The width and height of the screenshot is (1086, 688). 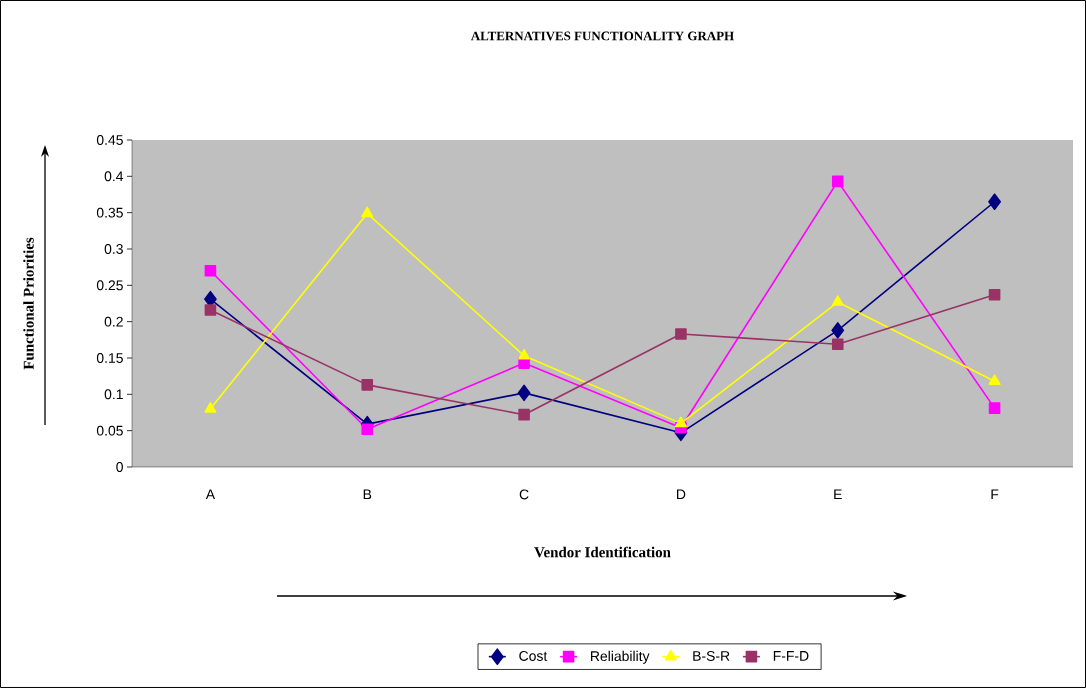 What do you see at coordinates (838, 494) in the screenshot?
I see `x-tick-label: E` at bounding box center [838, 494].